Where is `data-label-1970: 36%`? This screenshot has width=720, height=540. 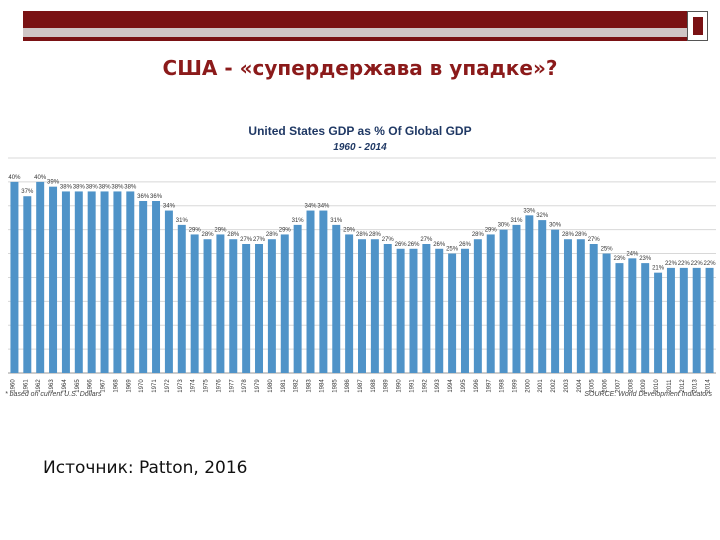
data-label-1970: 36% is located at coordinates (143, 197).